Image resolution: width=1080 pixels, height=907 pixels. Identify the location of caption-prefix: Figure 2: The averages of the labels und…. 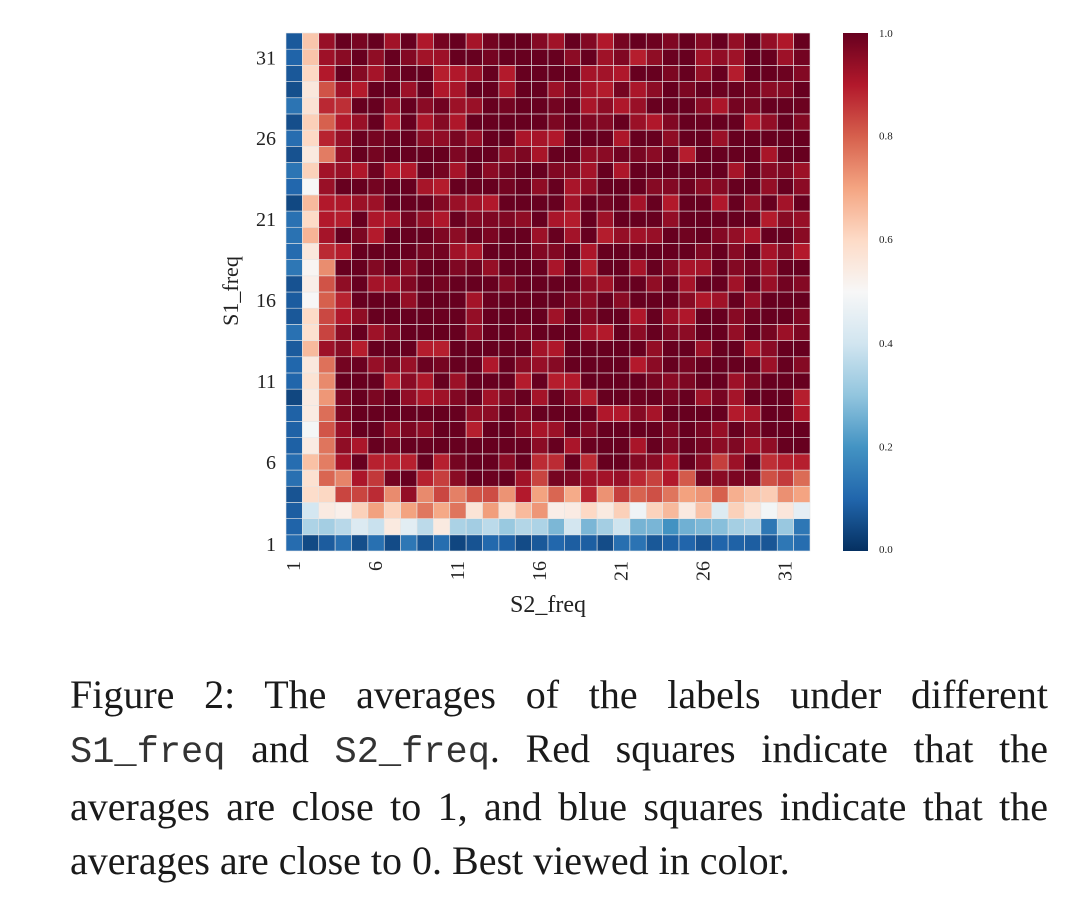
(559, 694).